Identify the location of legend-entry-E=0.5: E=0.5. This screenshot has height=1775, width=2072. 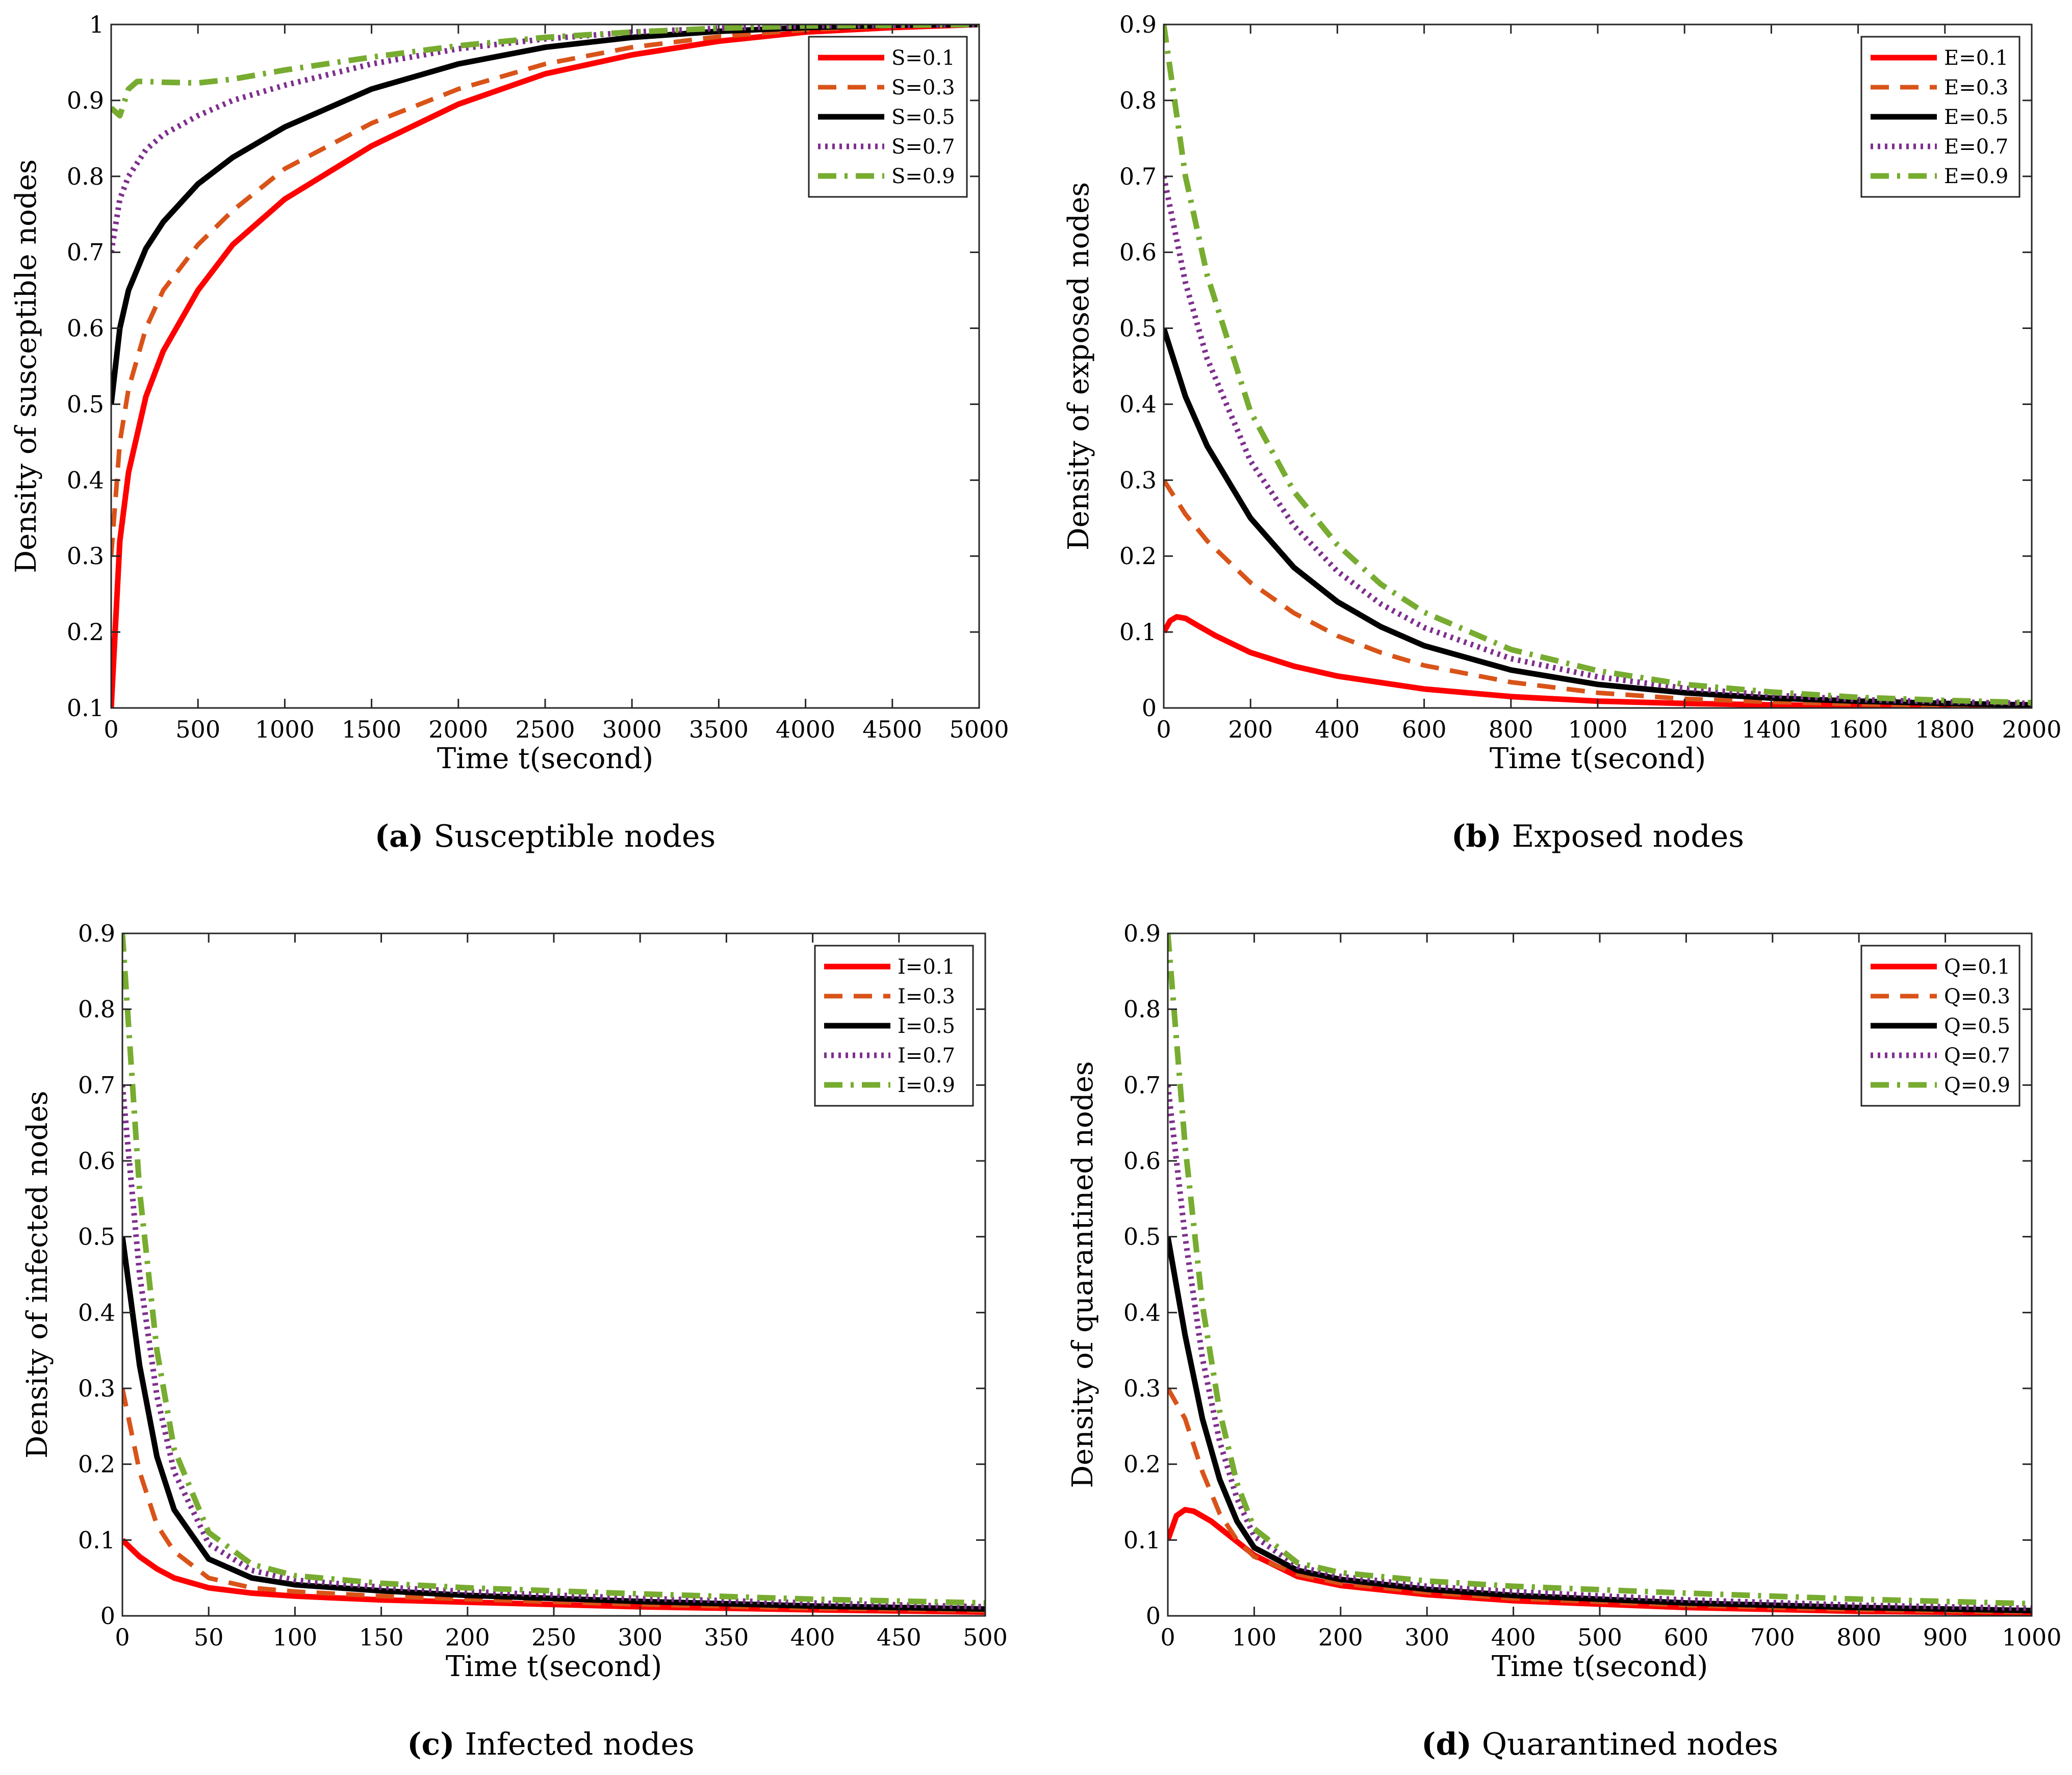
(1976, 117).